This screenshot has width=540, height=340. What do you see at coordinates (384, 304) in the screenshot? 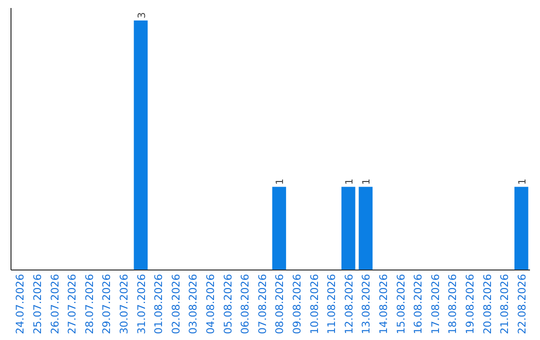
I see `x-tick-label: 14.08.2026` at bounding box center [384, 304].